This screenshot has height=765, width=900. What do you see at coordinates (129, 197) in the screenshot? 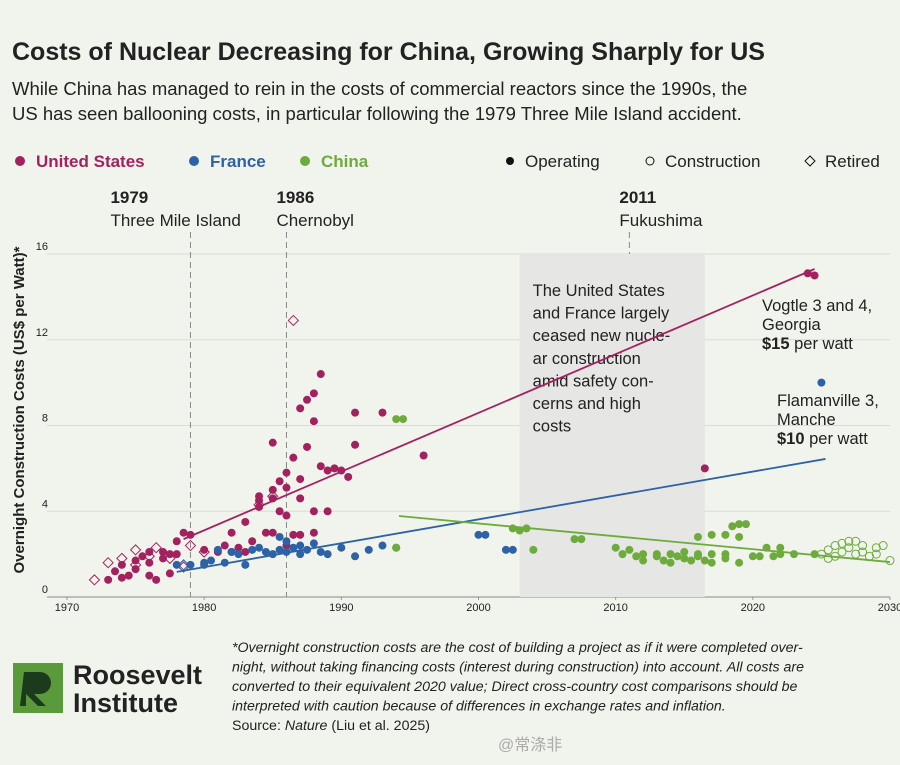
I see `event-year: 1979` at bounding box center [129, 197].